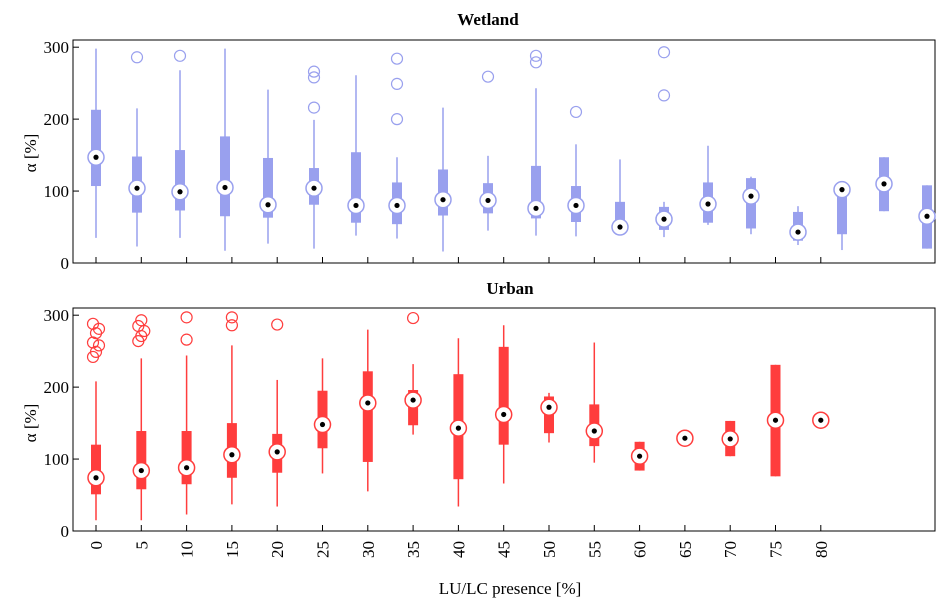 The image size is (938, 601). What do you see at coordinates (187, 549) in the screenshot?
I see `x-tick-label: 10` at bounding box center [187, 549].